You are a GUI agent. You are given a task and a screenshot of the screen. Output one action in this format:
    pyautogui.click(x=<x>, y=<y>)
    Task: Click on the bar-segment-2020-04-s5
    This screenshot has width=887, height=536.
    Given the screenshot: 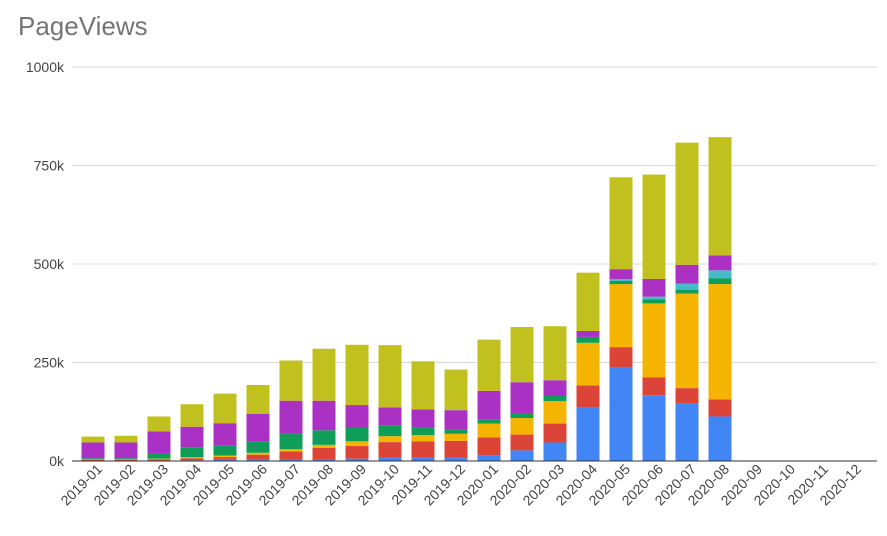 What is the action you would take?
    pyautogui.click(x=588, y=333)
    